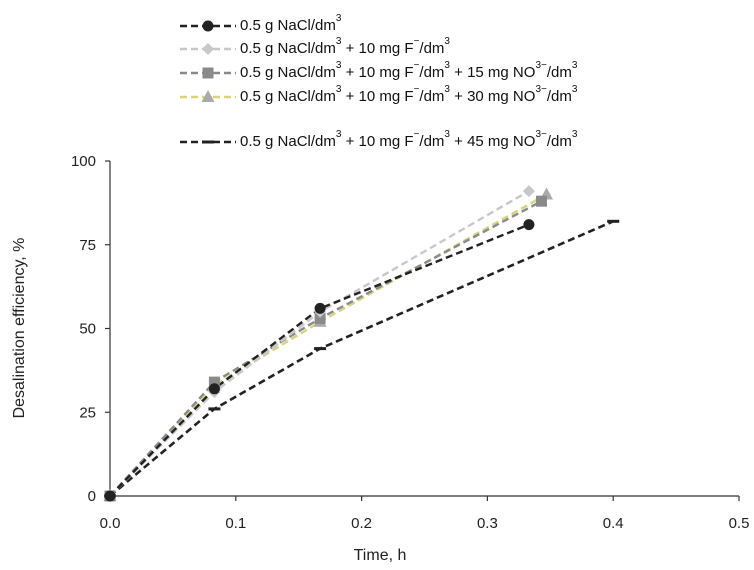  What do you see at coordinates (492, 141) in the screenshot?
I see `legend-text-part: + 45 mg NO` at bounding box center [492, 141].